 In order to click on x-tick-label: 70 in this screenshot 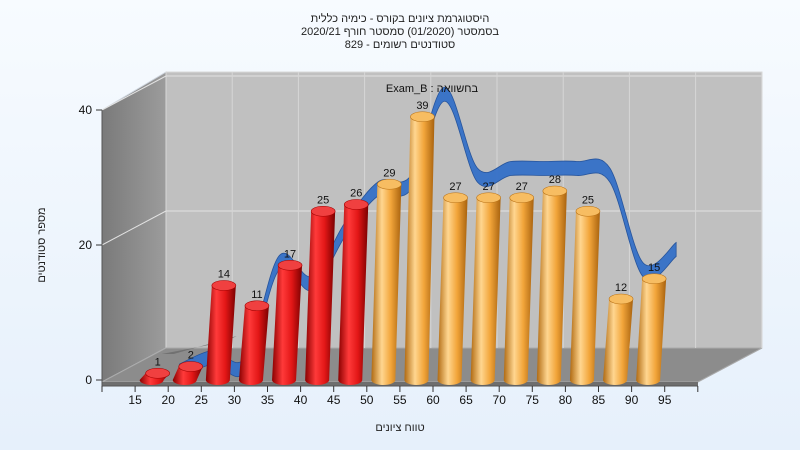, I will do `click(500, 400)`.